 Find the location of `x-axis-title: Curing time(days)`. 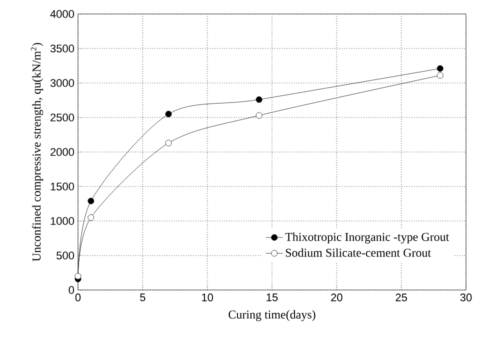

x-axis-title: Curing time(days) is located at coordinates (272, 316).